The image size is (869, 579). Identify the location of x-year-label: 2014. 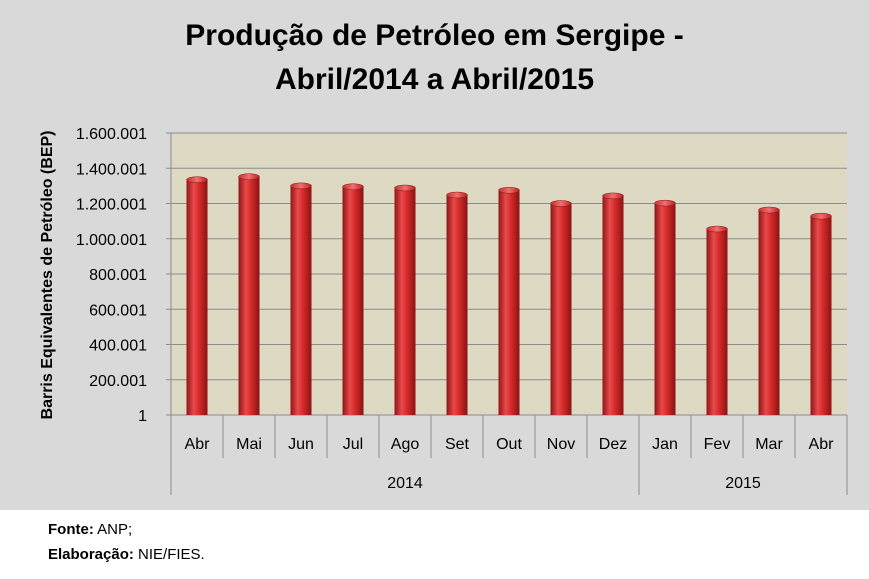
(405, 483).